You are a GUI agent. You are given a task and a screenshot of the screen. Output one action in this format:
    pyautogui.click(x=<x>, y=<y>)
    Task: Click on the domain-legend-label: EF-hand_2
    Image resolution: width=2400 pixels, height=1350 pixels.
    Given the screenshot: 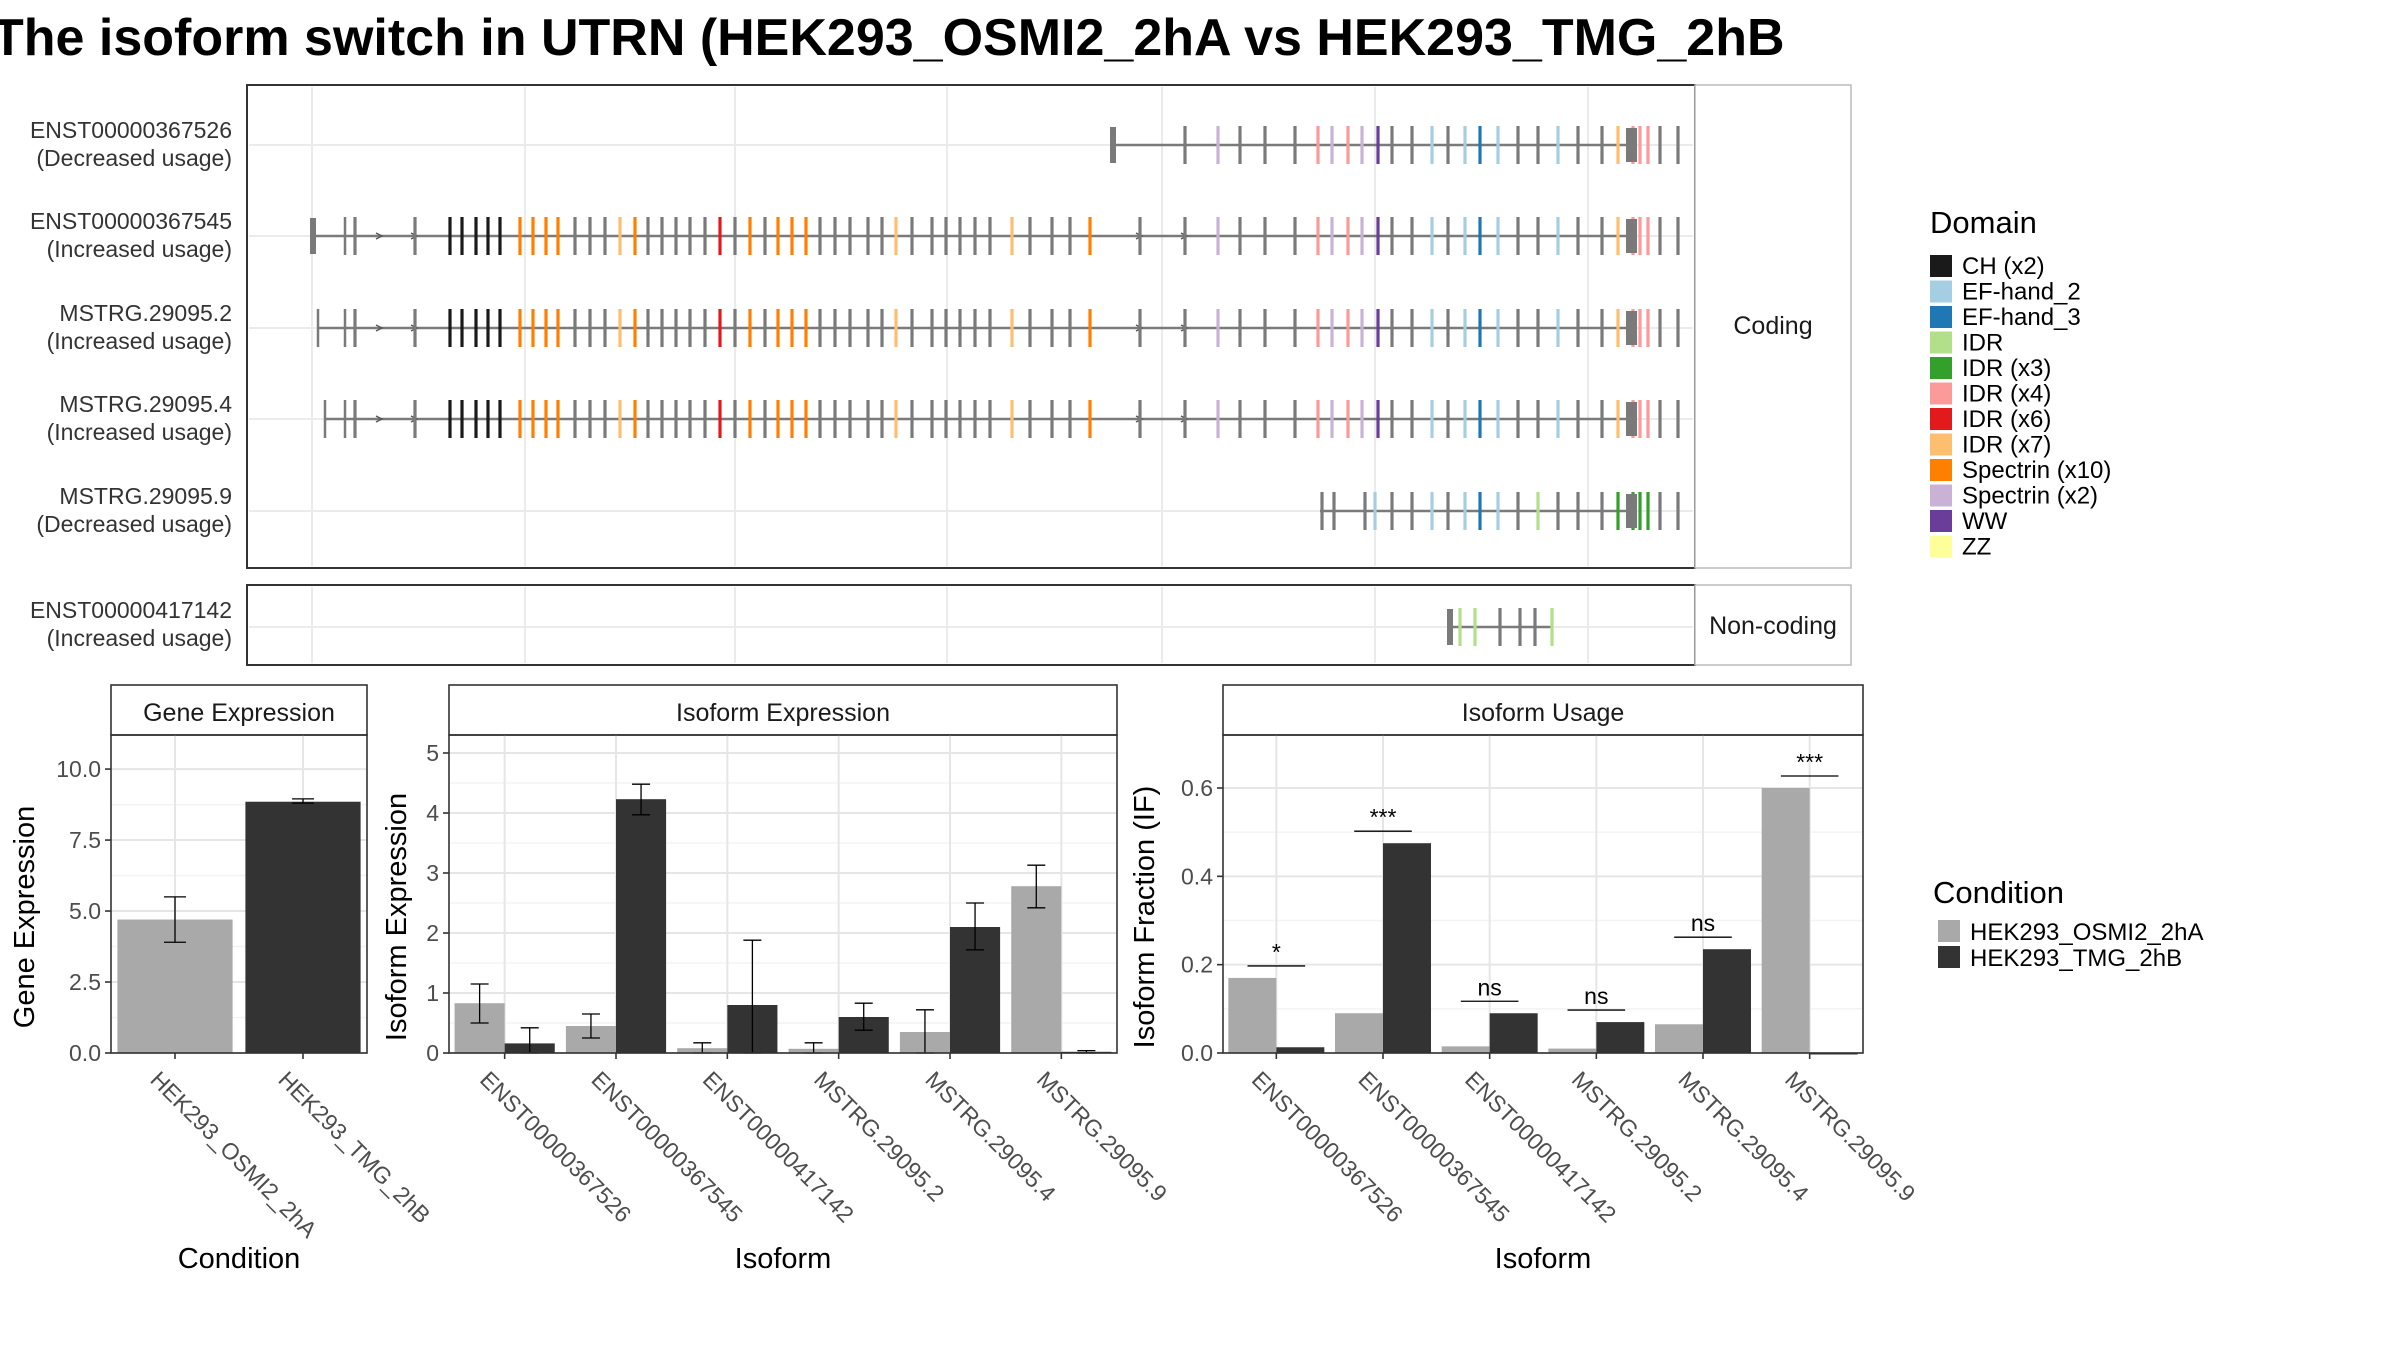 What is the action you would take?
    pyautogui.click(x=2021, y=292)
    